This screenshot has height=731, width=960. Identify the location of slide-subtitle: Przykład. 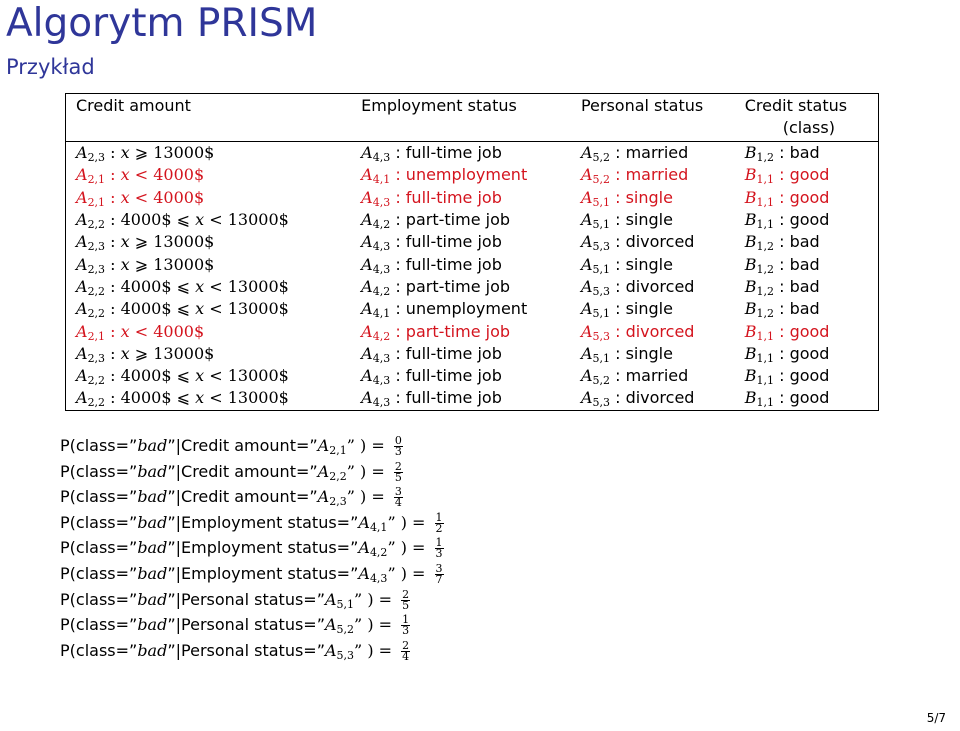
(50, 67).